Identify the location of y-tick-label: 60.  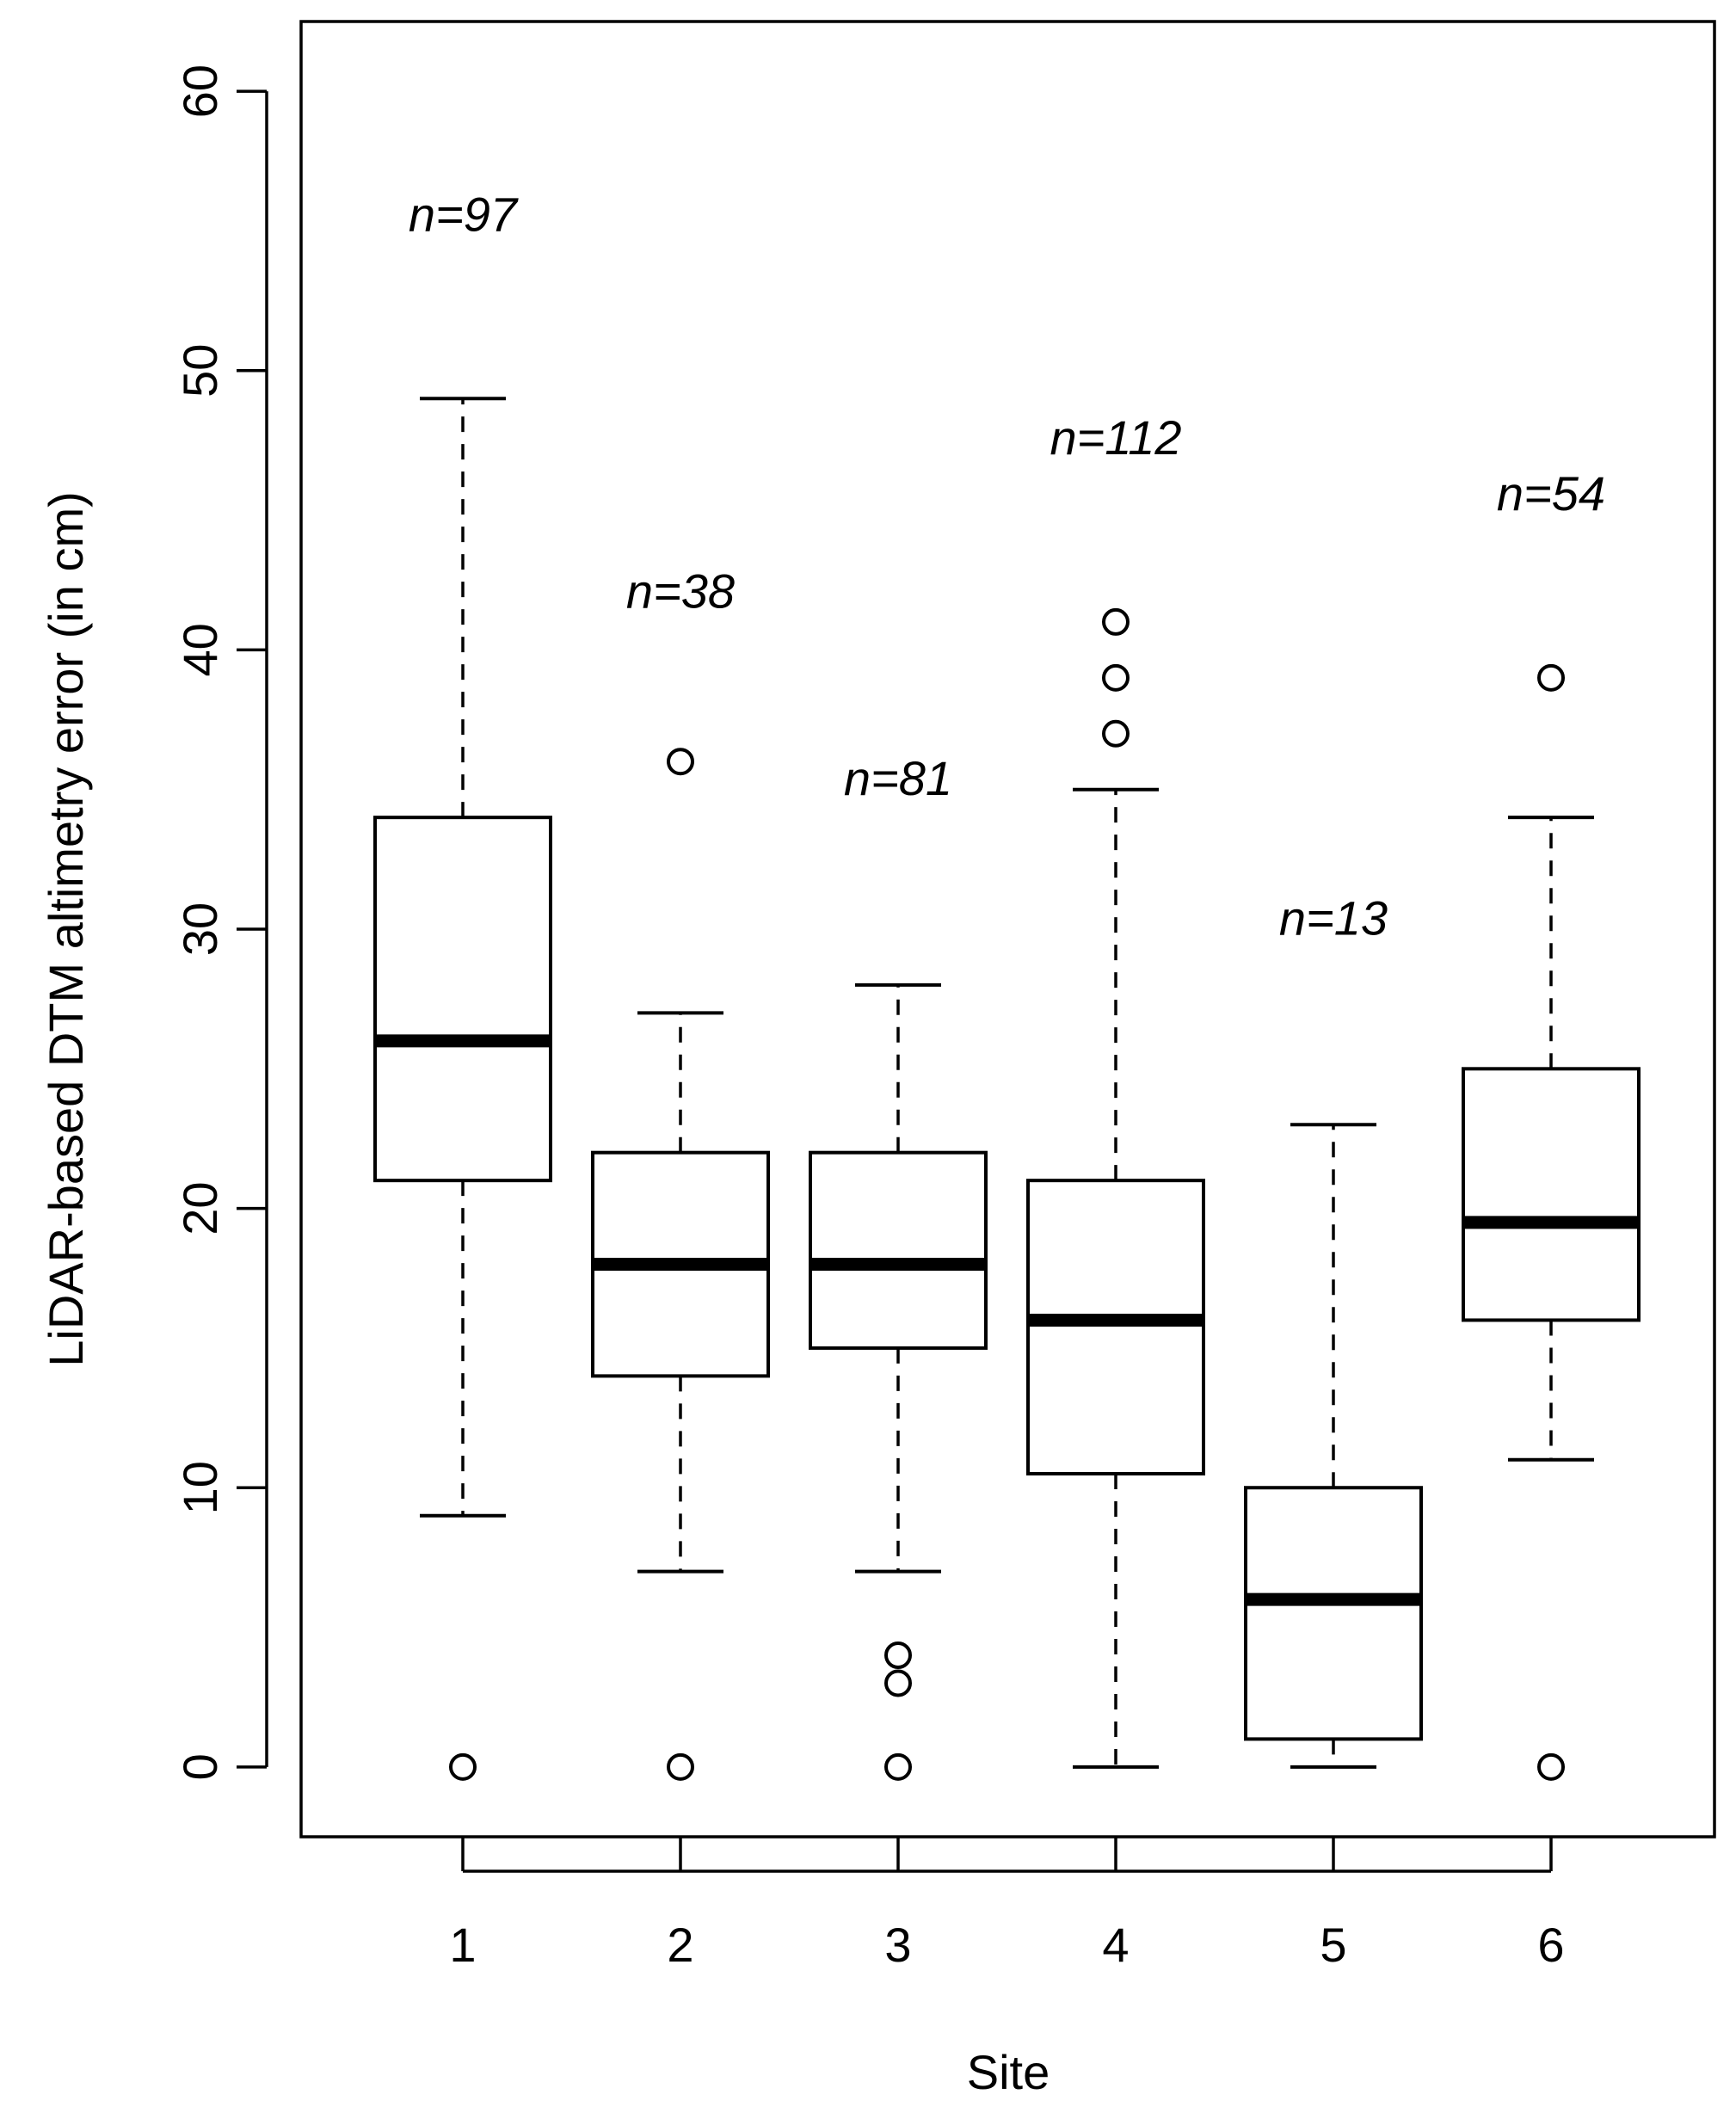
(200, 91).